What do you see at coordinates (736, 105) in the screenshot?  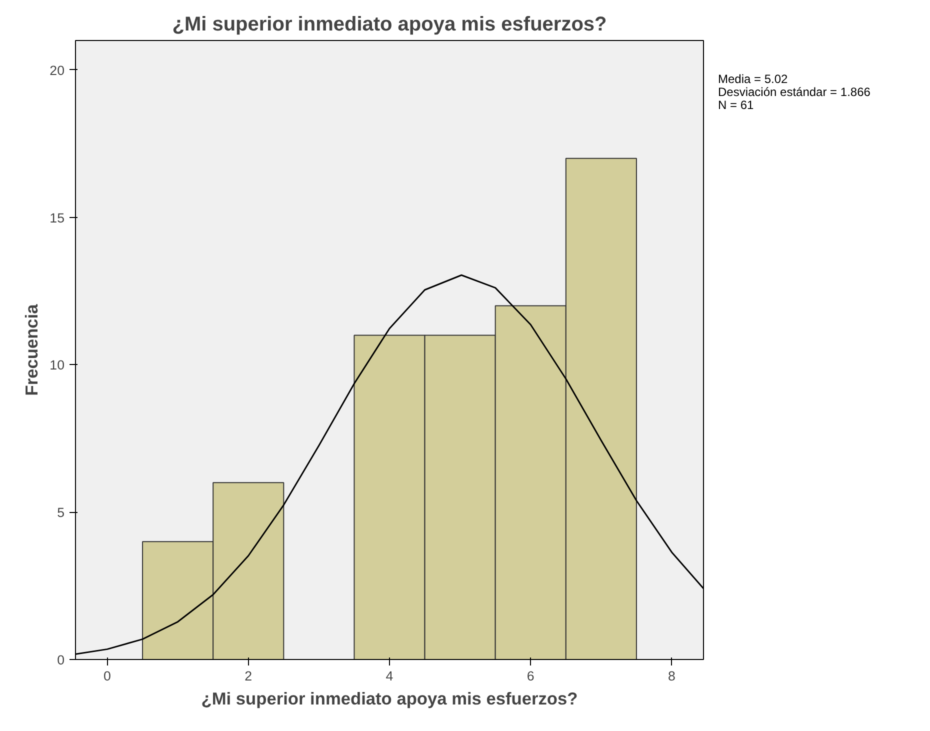 I see `text: N = 61` at bounding box center [736, 105].